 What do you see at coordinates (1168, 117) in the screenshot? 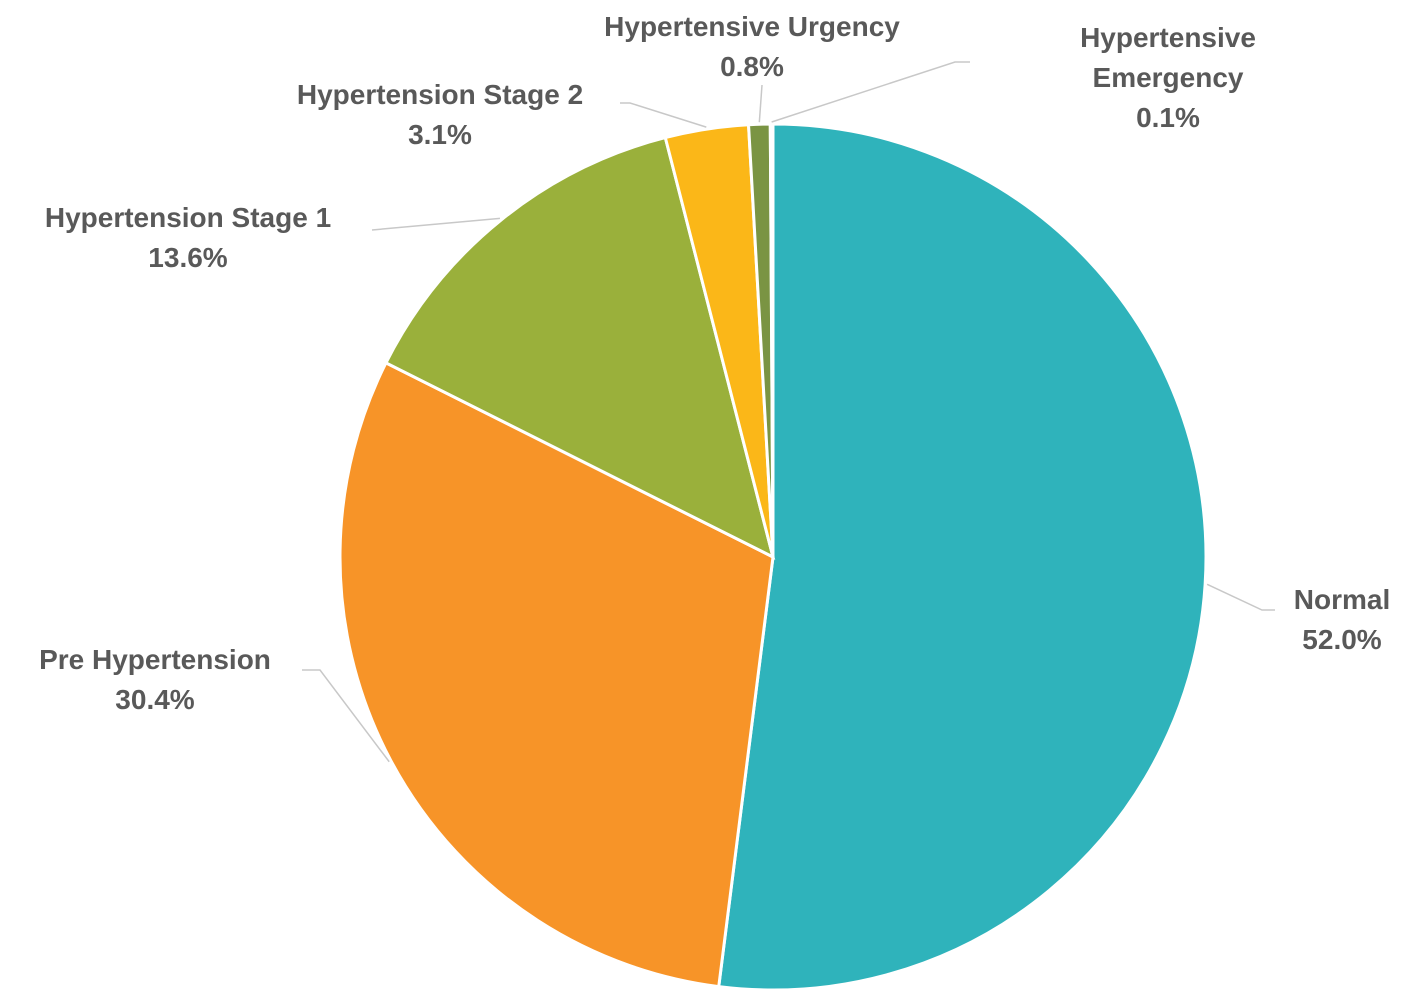
I see `label-value: 0.1%` at bounding box center [1168, 117].